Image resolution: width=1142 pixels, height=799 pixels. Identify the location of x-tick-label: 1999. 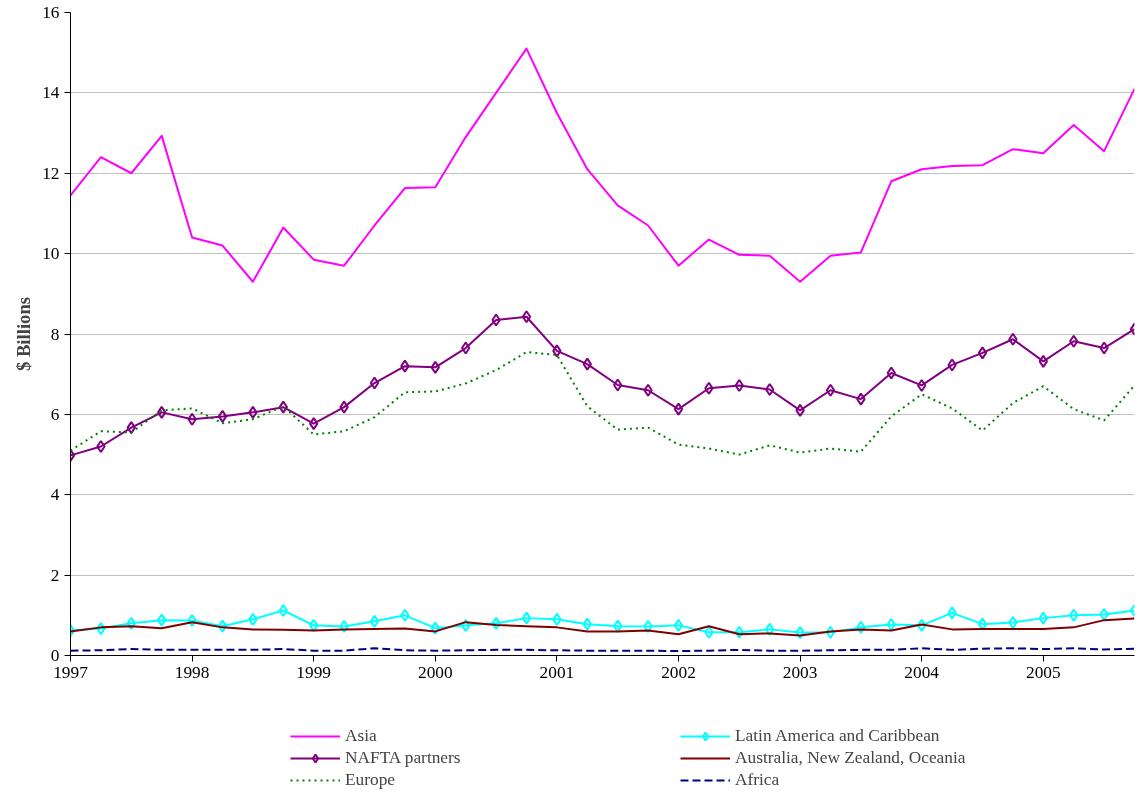
(314, 672).